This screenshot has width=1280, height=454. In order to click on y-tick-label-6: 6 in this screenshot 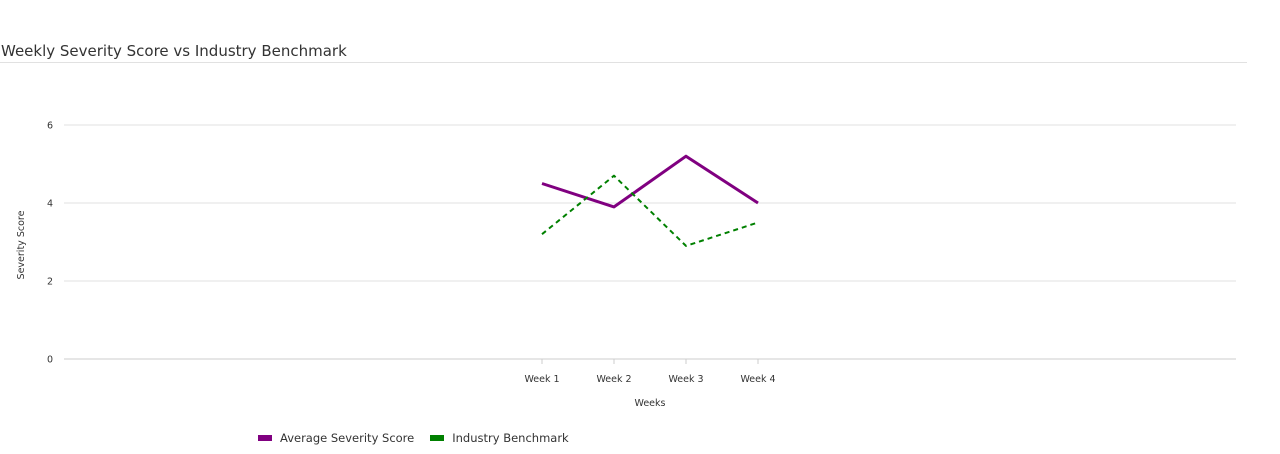, I will do `click(50, 126)`.